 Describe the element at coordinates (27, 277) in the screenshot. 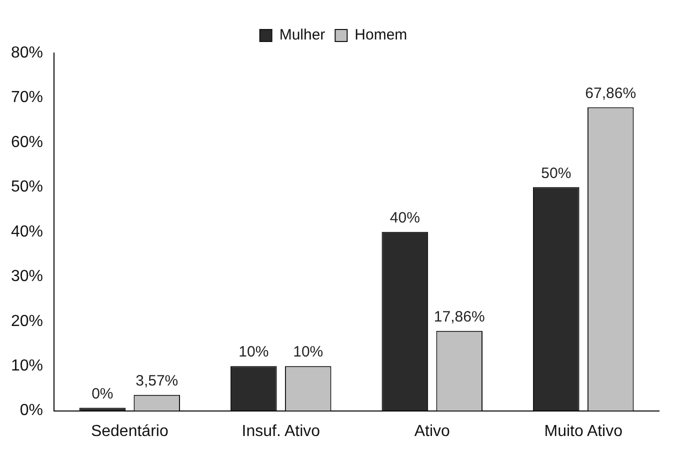

I see `y-tick-label: 30%` at that location.